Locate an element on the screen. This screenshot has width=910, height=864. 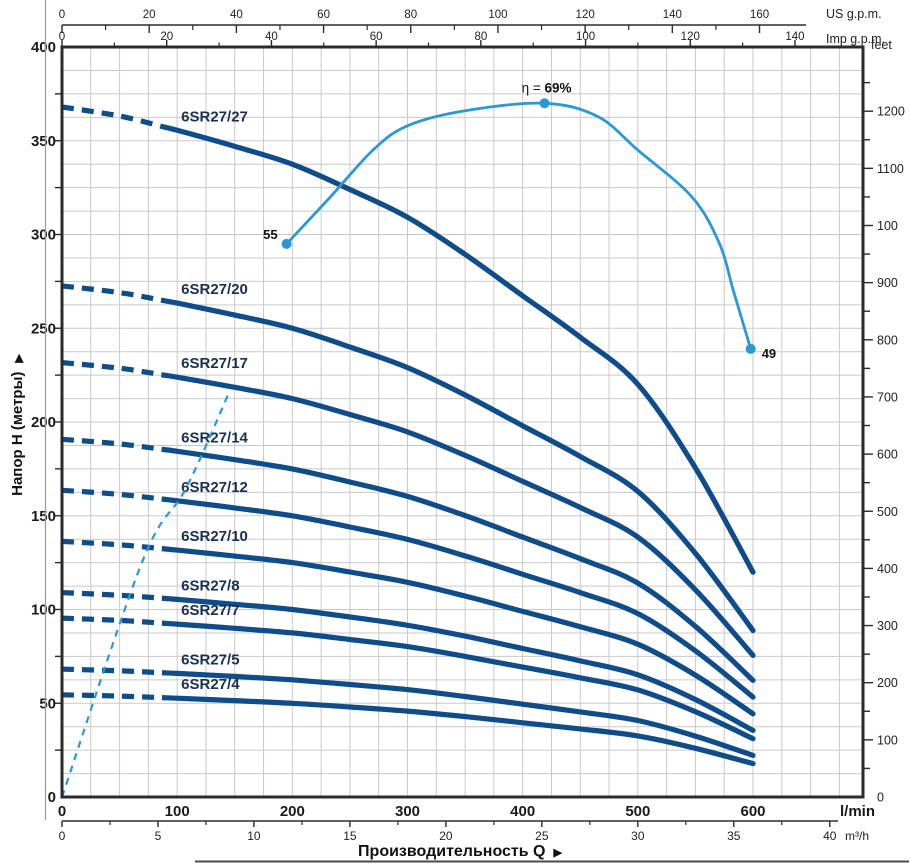
m3h-tick-label: 35 is located at coordinates (734, 836).